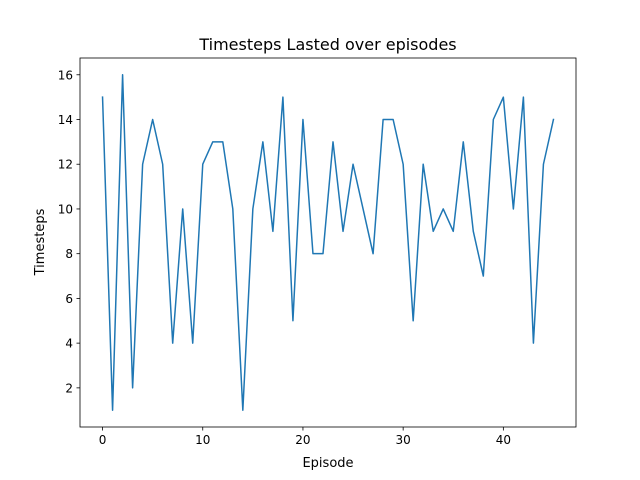  I want to click on x-tick-label: 30, so click(403, 440).